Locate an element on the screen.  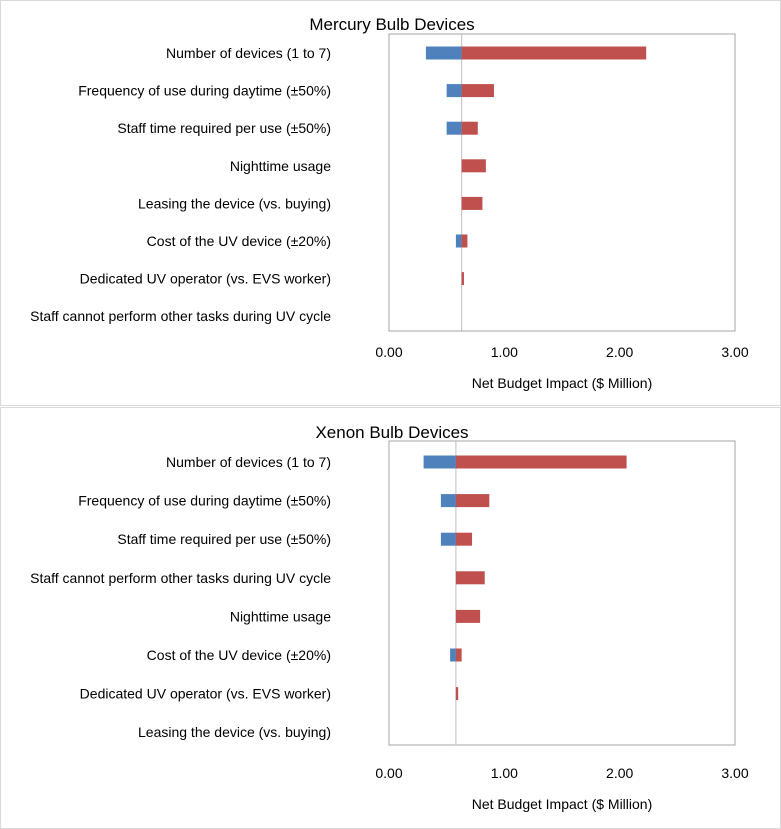
chart-title: Xenon Bulb Devices is located at coordinates (391, 432).